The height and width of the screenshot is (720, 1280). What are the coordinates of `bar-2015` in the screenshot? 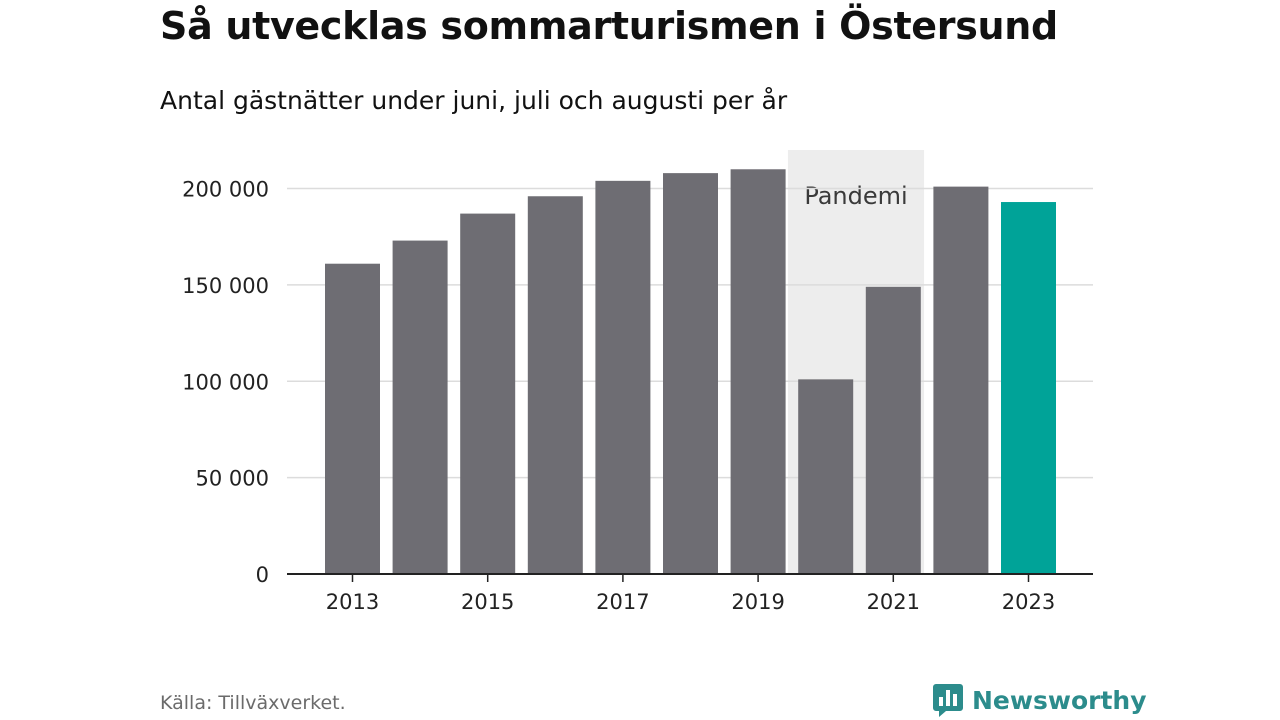 It's located at (488, 393).